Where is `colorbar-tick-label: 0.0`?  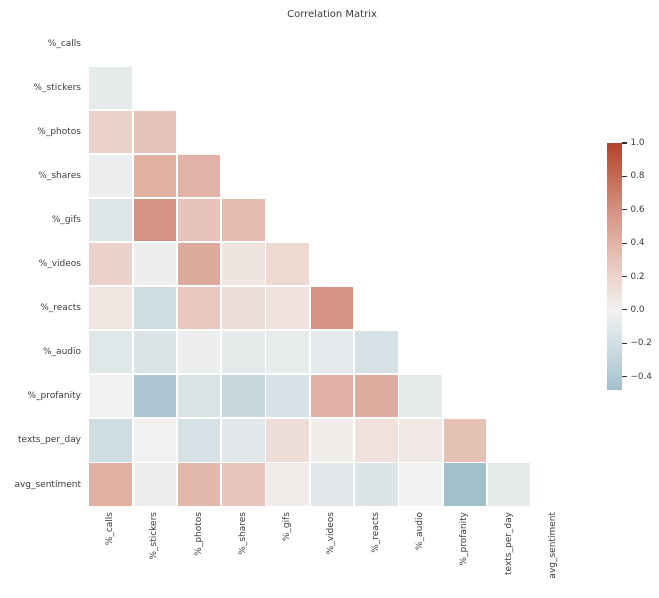
colorbar-tick-label: 0.0 is located at coordinates (637, 309).